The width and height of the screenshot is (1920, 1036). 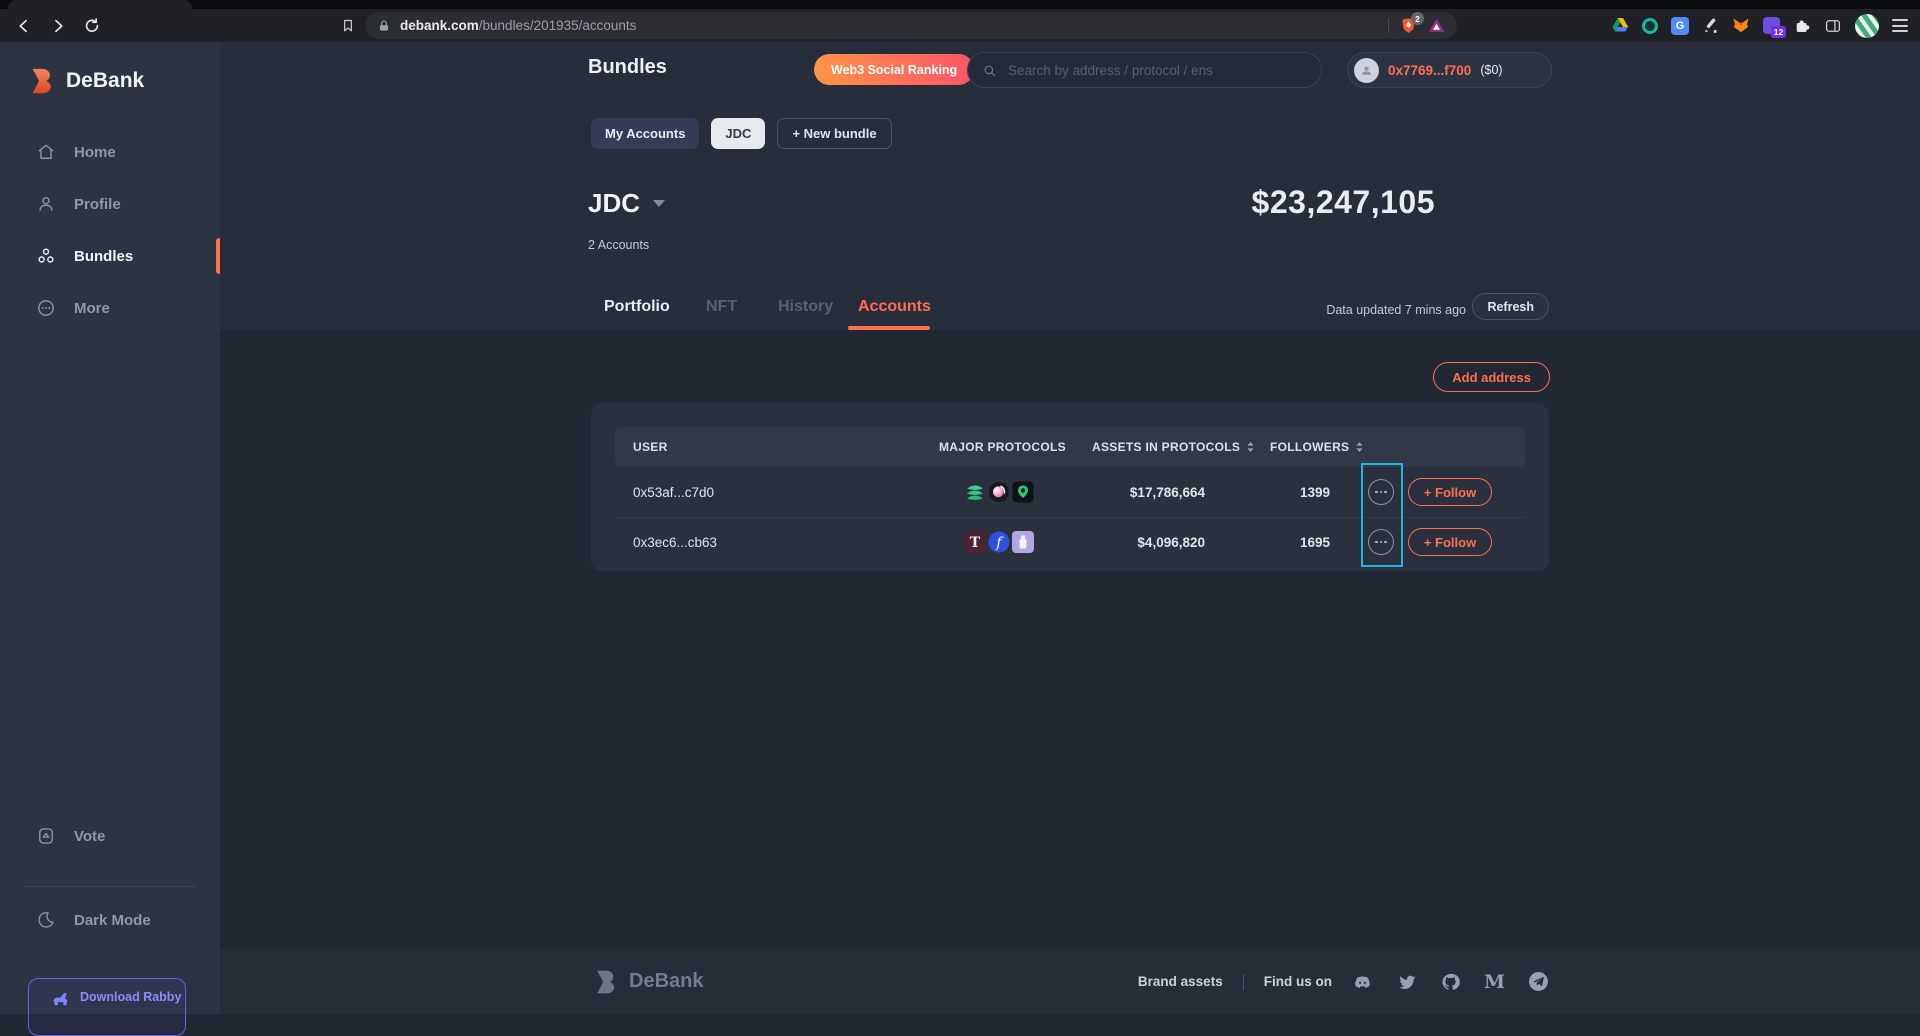 What do you see at coordinates (1023, 542) in the screenshot?
I see `bottle-protocol-icon` at bounding box center [1023, 542].